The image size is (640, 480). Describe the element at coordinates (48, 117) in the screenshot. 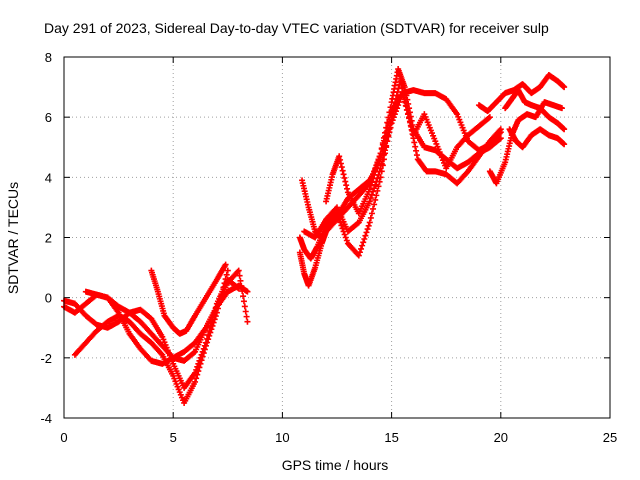

I see `y-tick-label: 6` at that location.